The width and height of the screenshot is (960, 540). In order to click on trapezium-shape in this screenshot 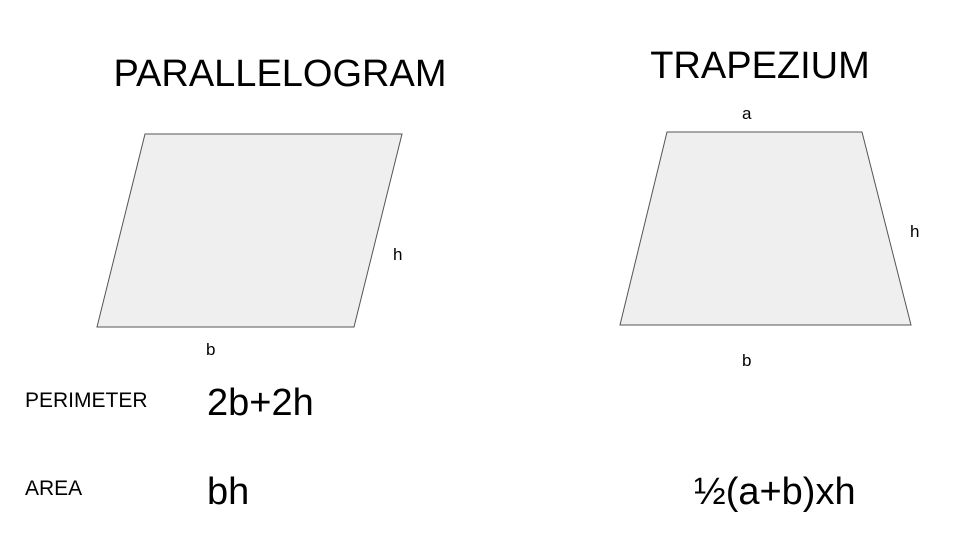, I will do `click(765, 228)`.